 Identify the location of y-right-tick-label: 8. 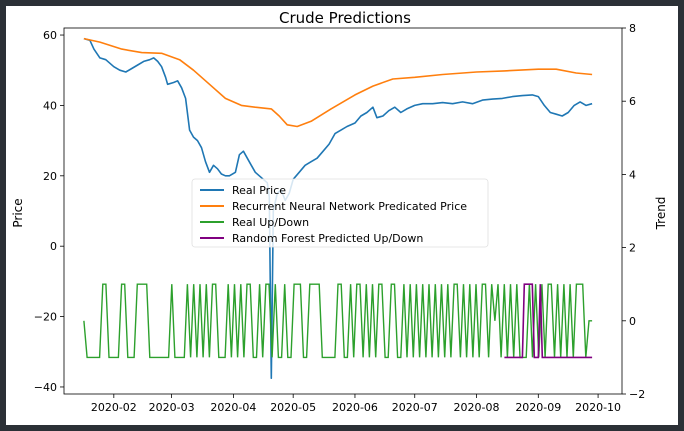
(632, 28).